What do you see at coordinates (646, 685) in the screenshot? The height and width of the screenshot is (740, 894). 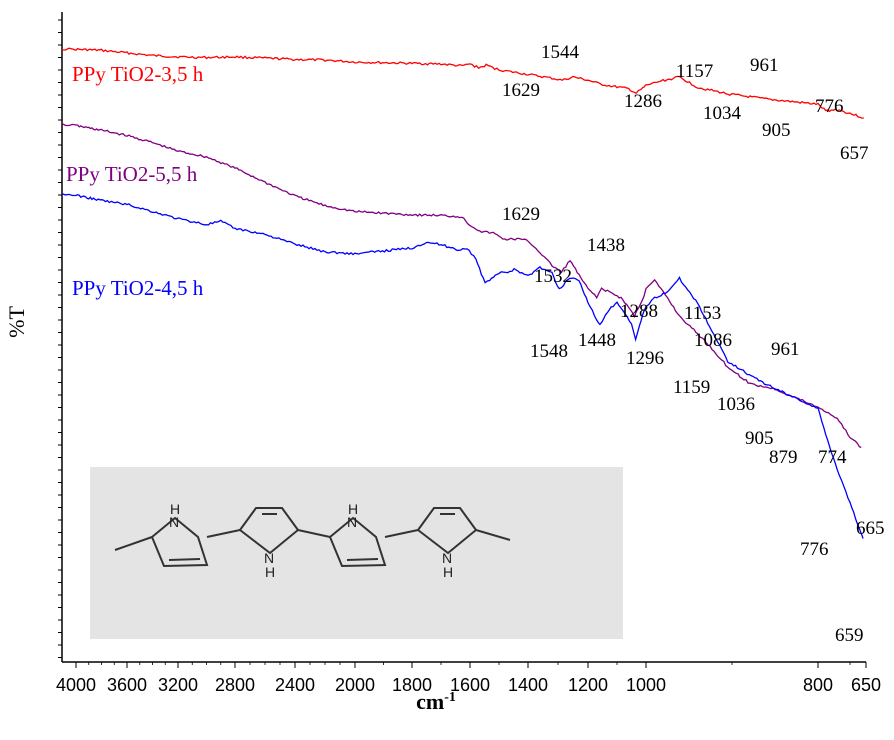 I see `x-tick-label: 1000` at bounding box center [646, 685].